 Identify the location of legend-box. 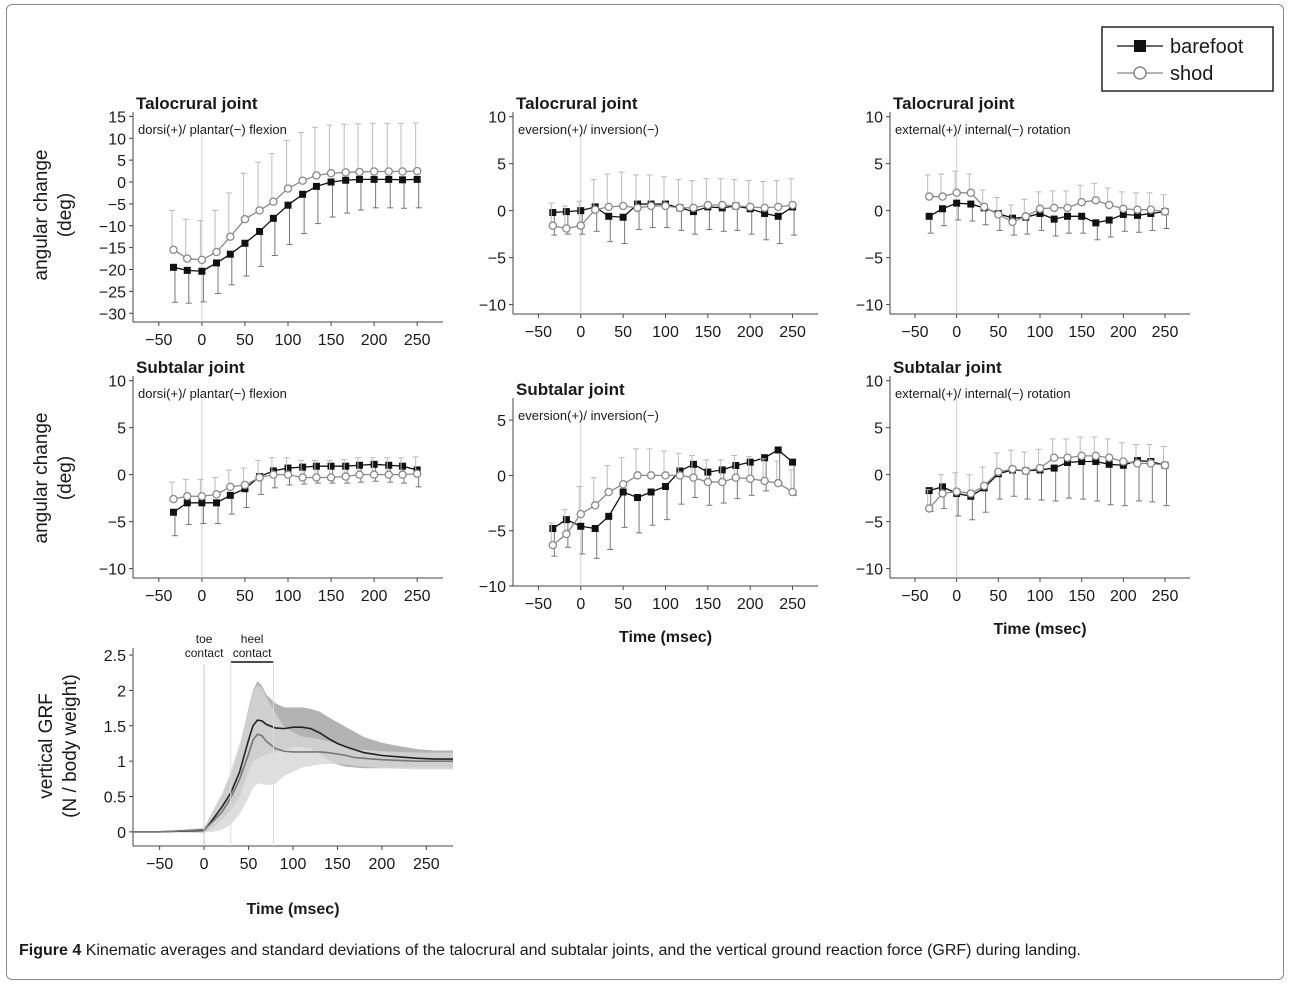
(1187, 59).